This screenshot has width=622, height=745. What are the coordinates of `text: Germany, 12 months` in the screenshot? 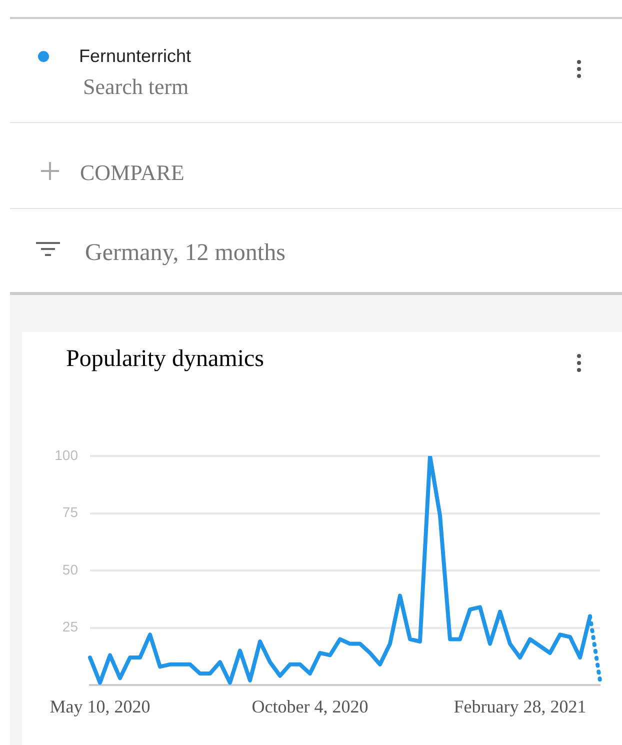 It's located at (185, 253).